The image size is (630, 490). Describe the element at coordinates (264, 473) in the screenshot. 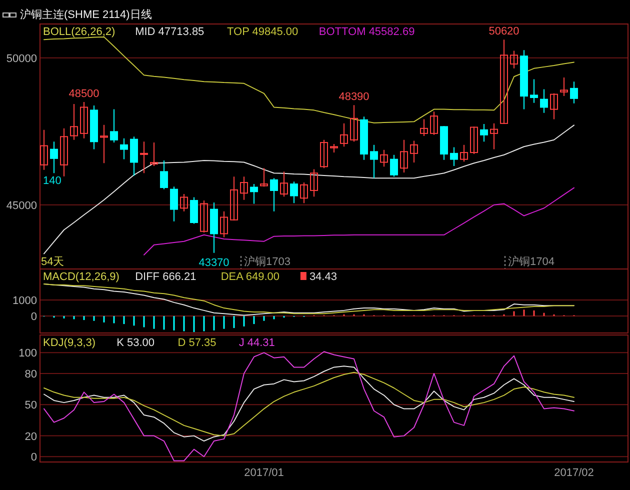

I see `x-tick-label: 2017/01` at that location.